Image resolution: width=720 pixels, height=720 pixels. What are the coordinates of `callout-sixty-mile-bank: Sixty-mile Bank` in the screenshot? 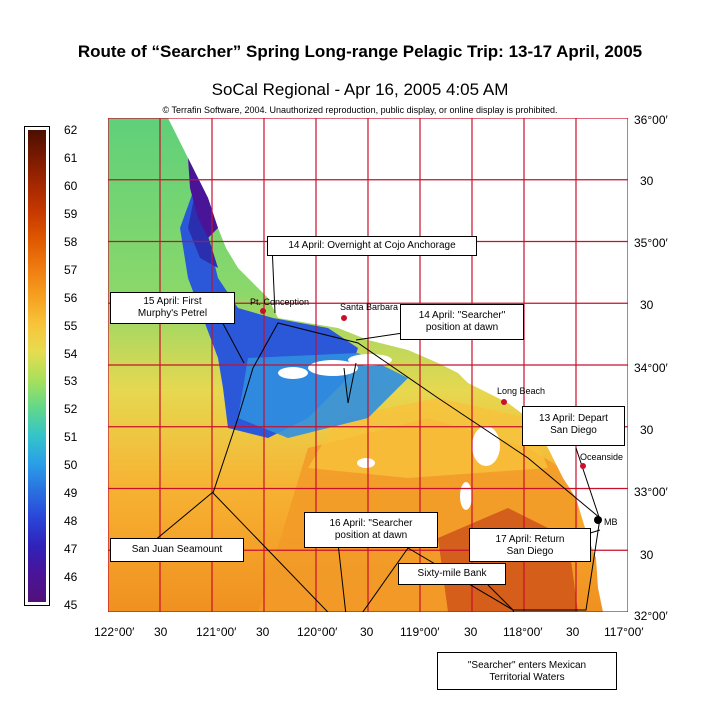 It's located at (452, 574).